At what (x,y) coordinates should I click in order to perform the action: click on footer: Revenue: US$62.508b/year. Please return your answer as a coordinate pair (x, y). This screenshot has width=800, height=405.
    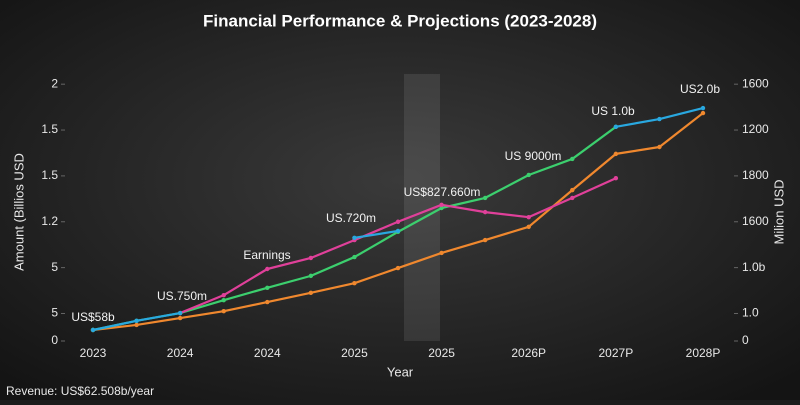
    Looking at the image, I should click on (80, 391).